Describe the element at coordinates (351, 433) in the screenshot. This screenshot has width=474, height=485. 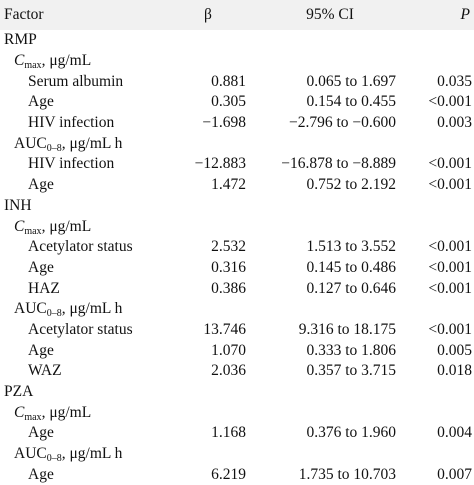
I see `cell-ci: 0.376 to 1.960` at that location.